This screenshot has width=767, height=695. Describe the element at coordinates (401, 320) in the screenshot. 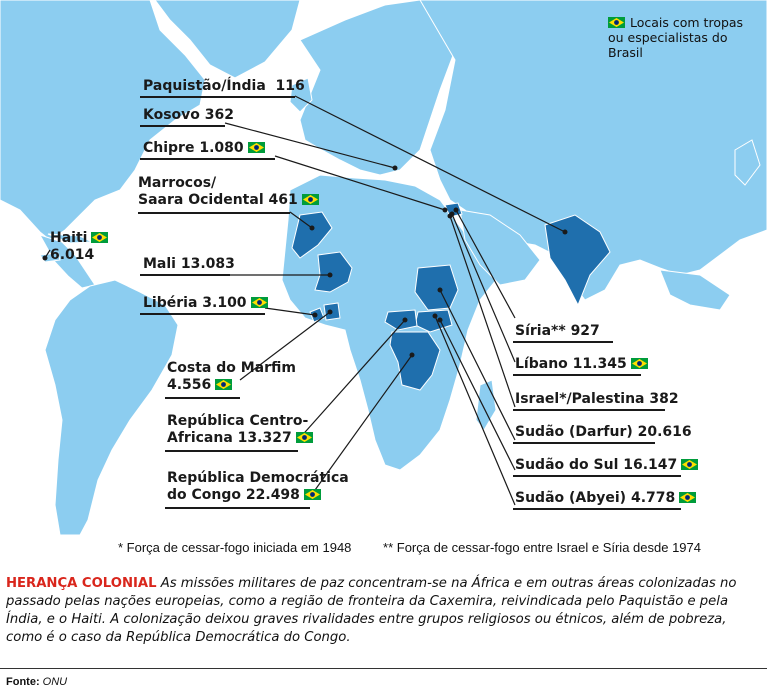

I see `car-shape` at that location.